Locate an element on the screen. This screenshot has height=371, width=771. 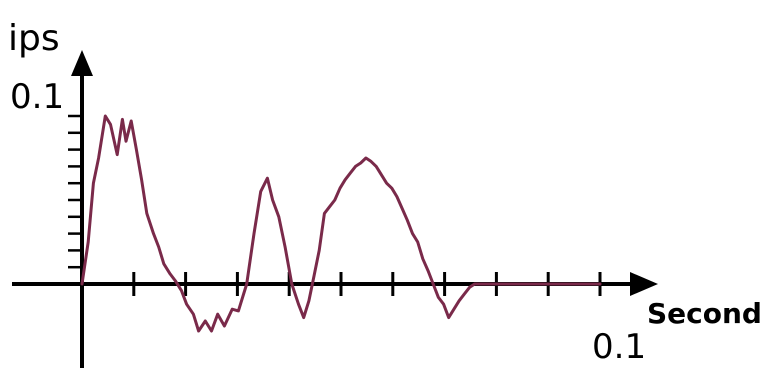
x-axis-arrow is located at coordinates (644, 284).